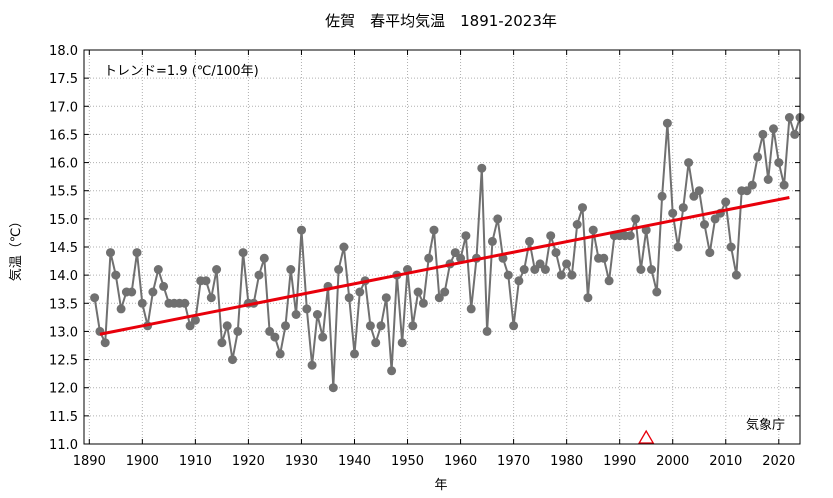 This screenshot has width=833, height=498. Describe the element at coordinates (63, 220) in the screenshot. I see `y-tick-label: 15.0` at that location.